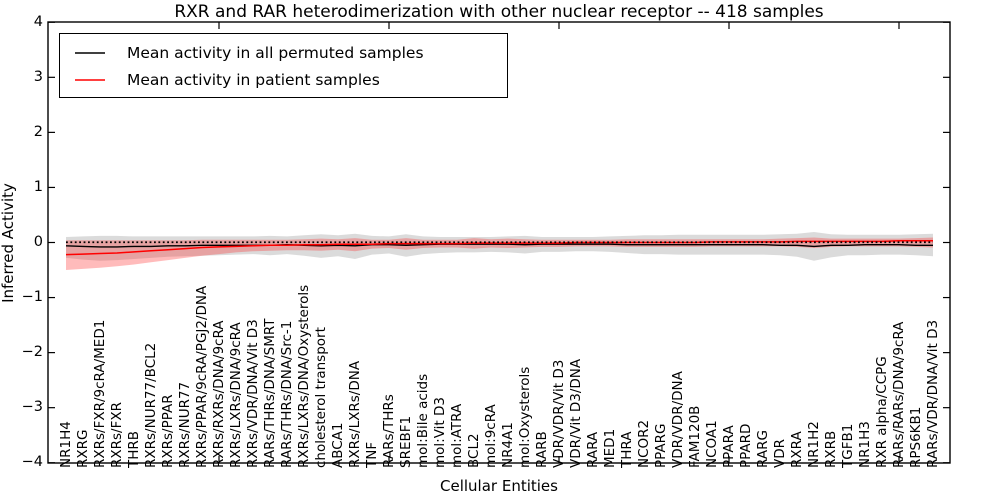  What do you see at coordinates (814, 444) in the screenshot?
I see `x-tick-label: NR1H2` at bounding box center [814, 444].